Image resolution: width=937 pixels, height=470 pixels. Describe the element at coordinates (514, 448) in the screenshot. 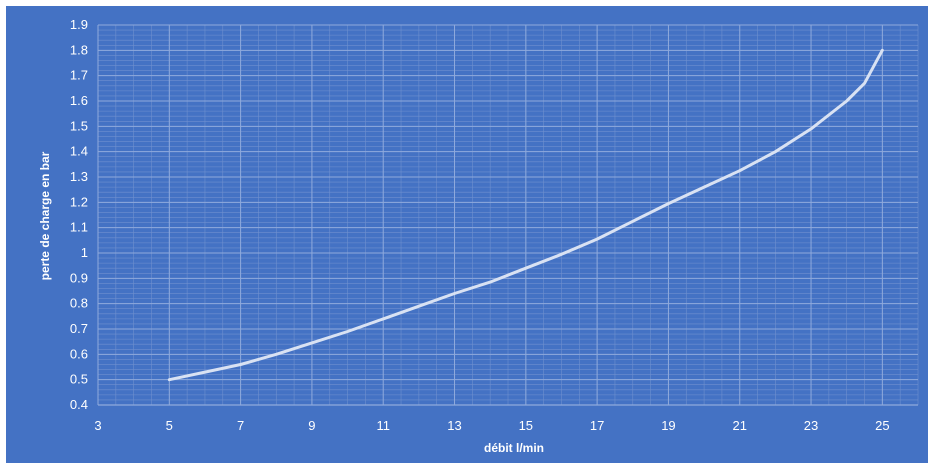

I see `x-axis-title: débit l/min` at that location.